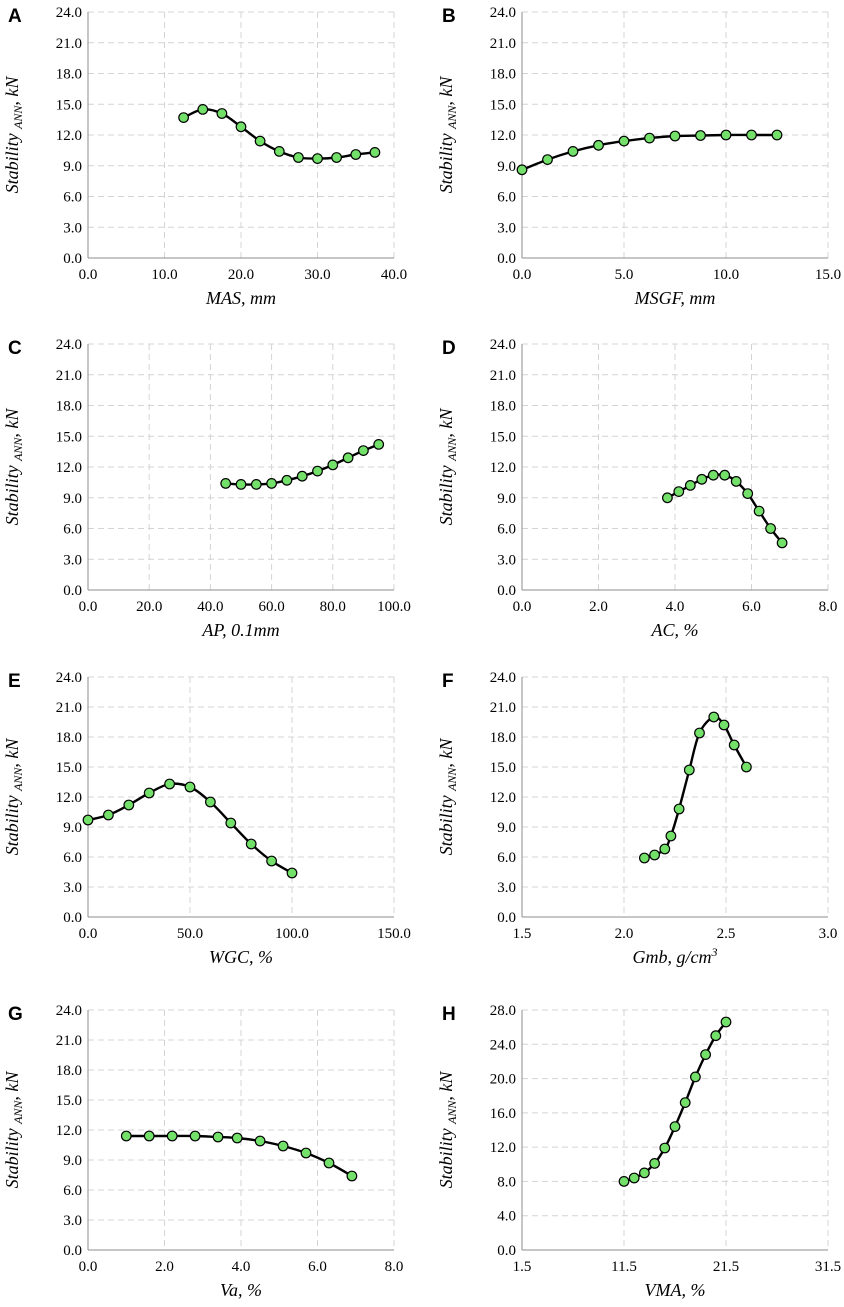  What do you see at coordinates (14, 681) in the screenshot?
I see `panel-letter-e: E` at bounding box center [14, 681].